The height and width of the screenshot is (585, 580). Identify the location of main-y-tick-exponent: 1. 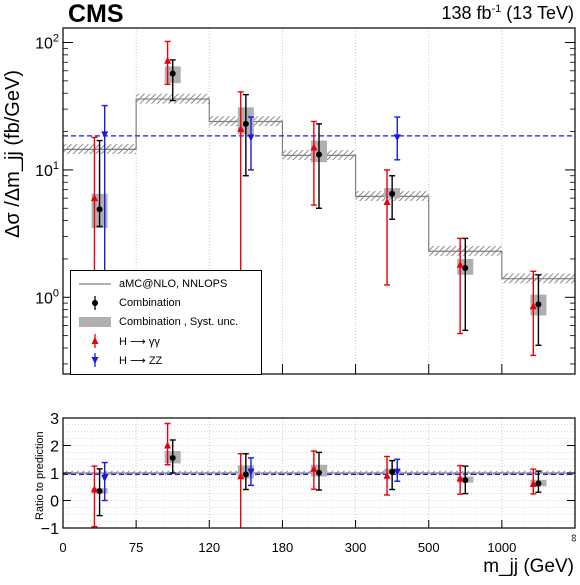
(56, 166).